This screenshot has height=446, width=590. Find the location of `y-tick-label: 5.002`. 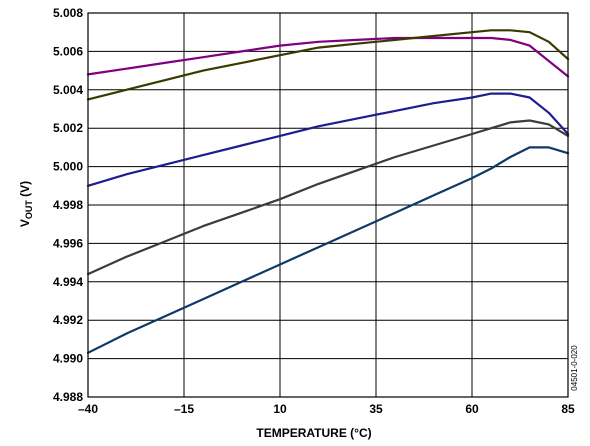

y-tick-label: 5.002 is located at coordinates (68, 128).